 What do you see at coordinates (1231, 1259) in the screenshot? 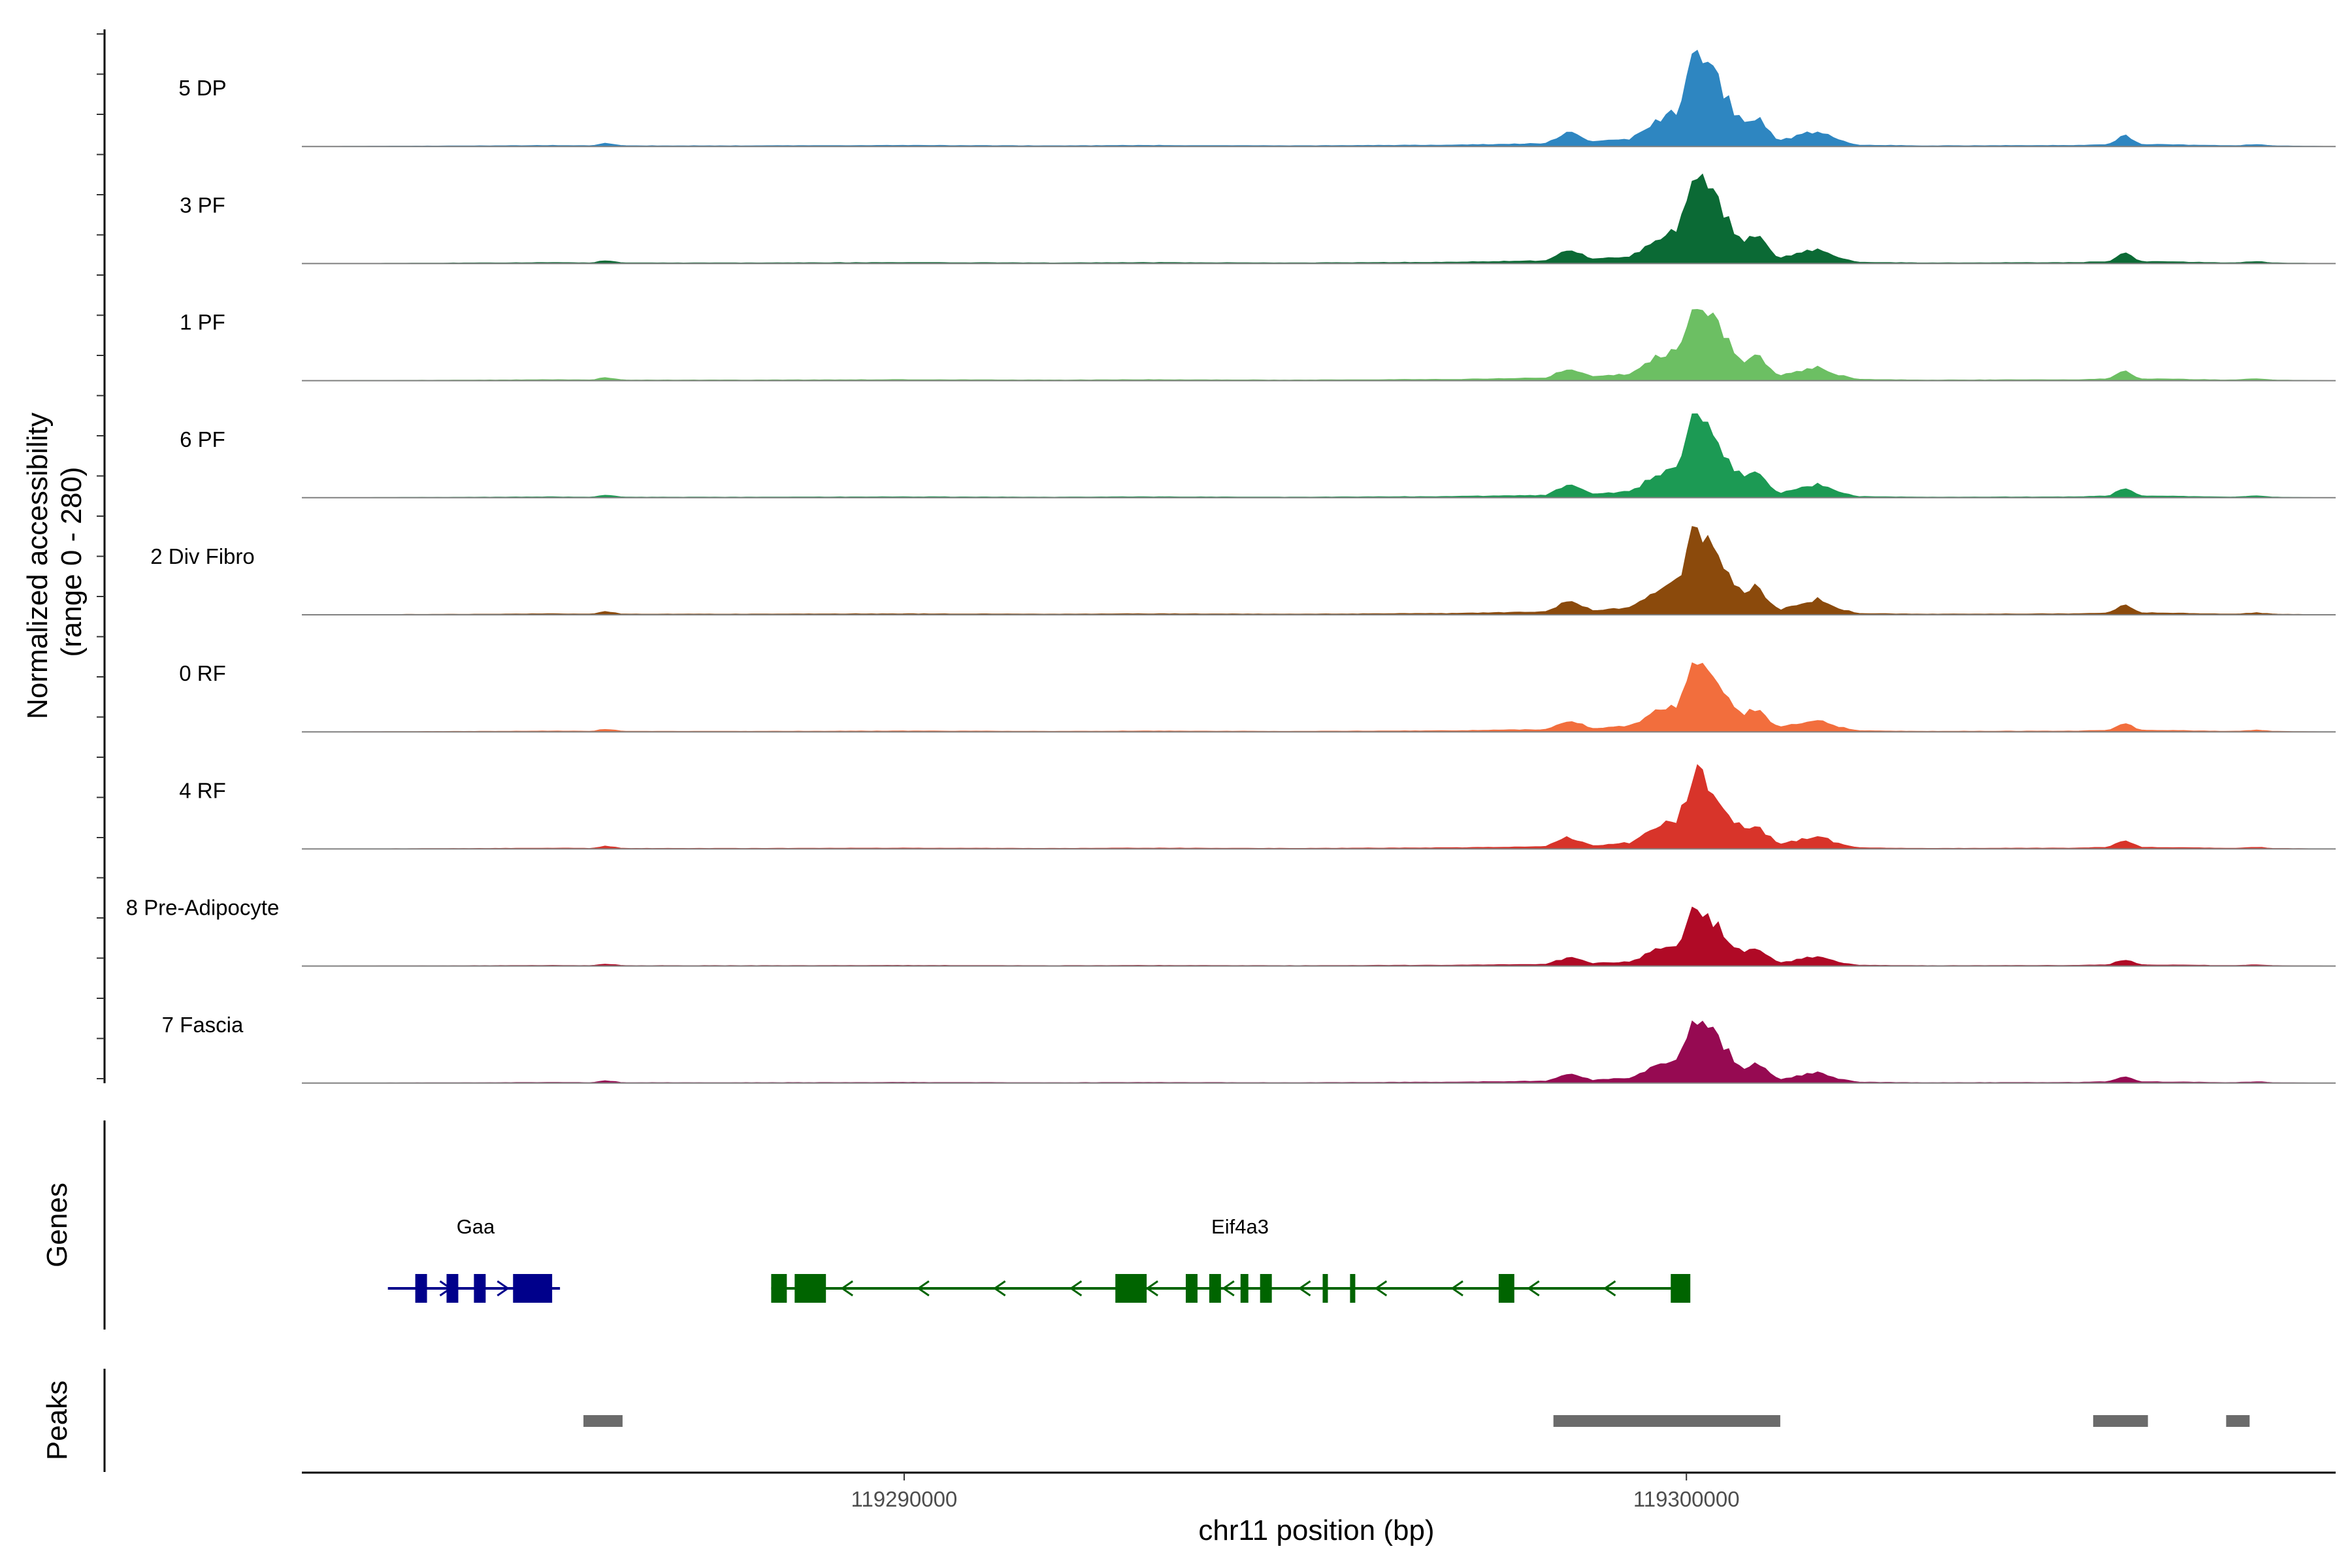
I see `gene-eif4a3: Eif4a3` at bounding box center [1231, 1259].